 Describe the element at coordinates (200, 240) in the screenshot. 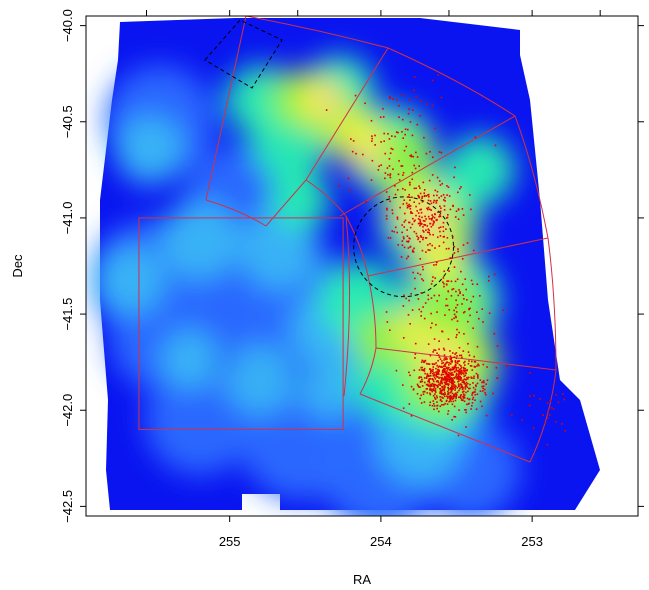

I see `density-blob` at that location.